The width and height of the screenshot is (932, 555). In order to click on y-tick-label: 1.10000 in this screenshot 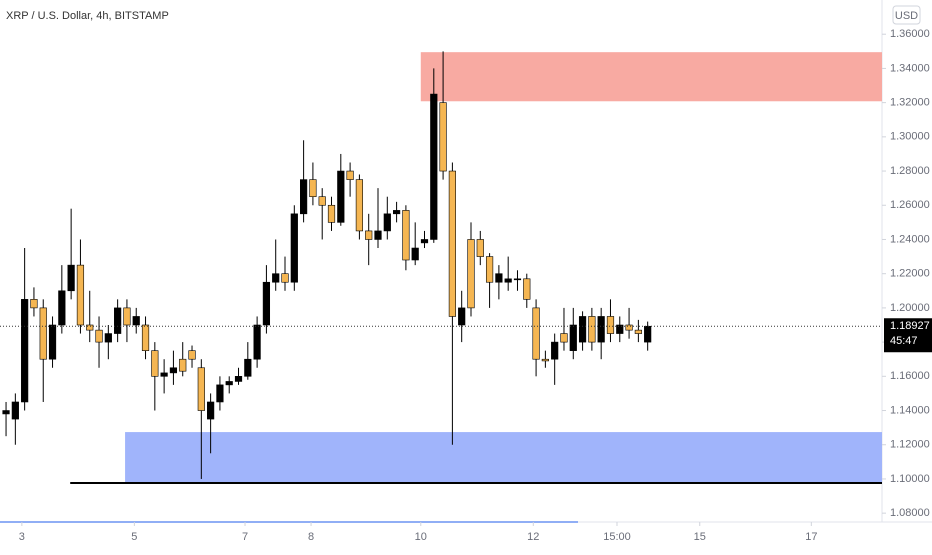, I will do `click(910, 479)`.